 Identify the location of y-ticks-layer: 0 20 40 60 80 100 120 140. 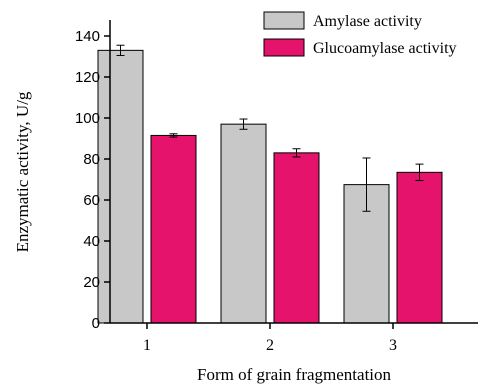
(92, 180).